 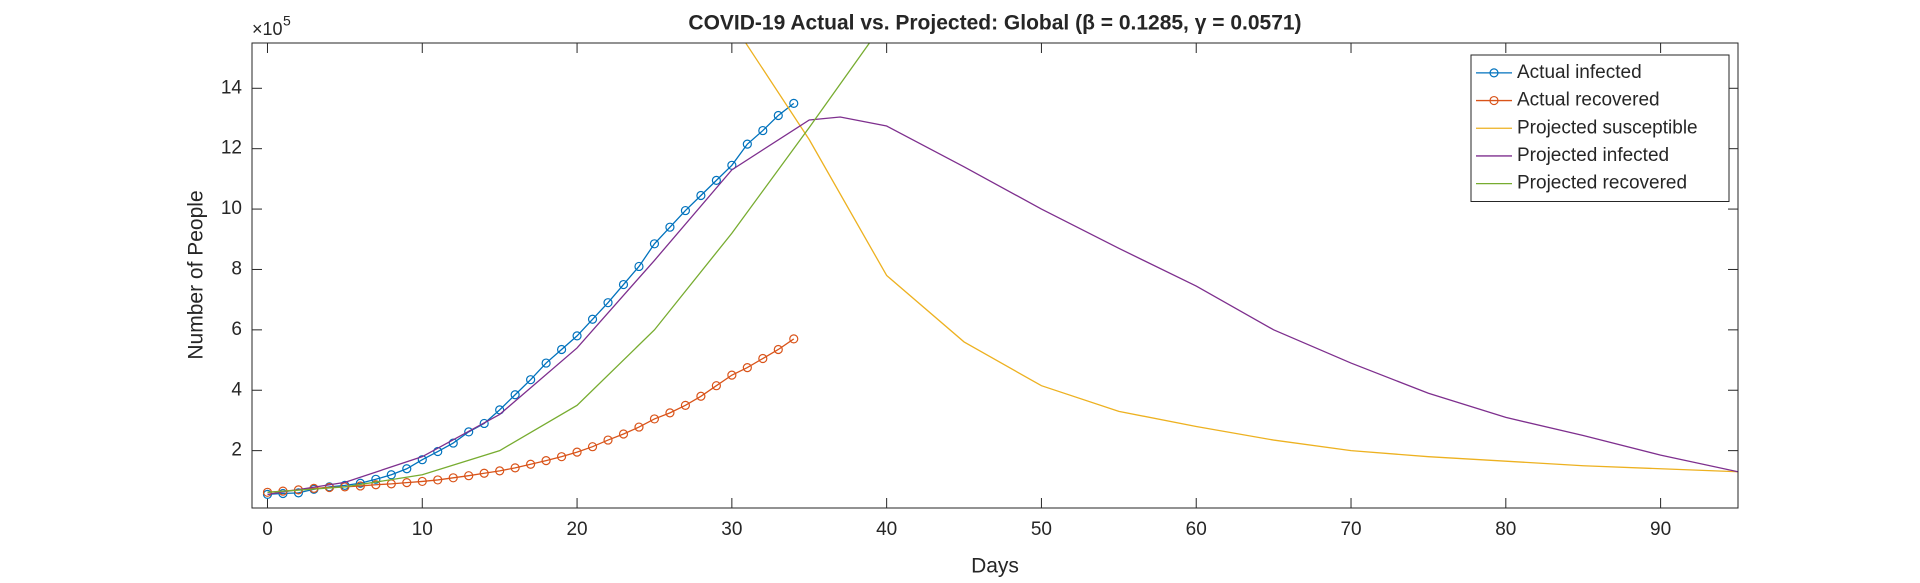 What do you see at coordinates (1588, 100) in the screenshot?
I see `legend-label: Actual recovered` at bounding box center [1588, 100].